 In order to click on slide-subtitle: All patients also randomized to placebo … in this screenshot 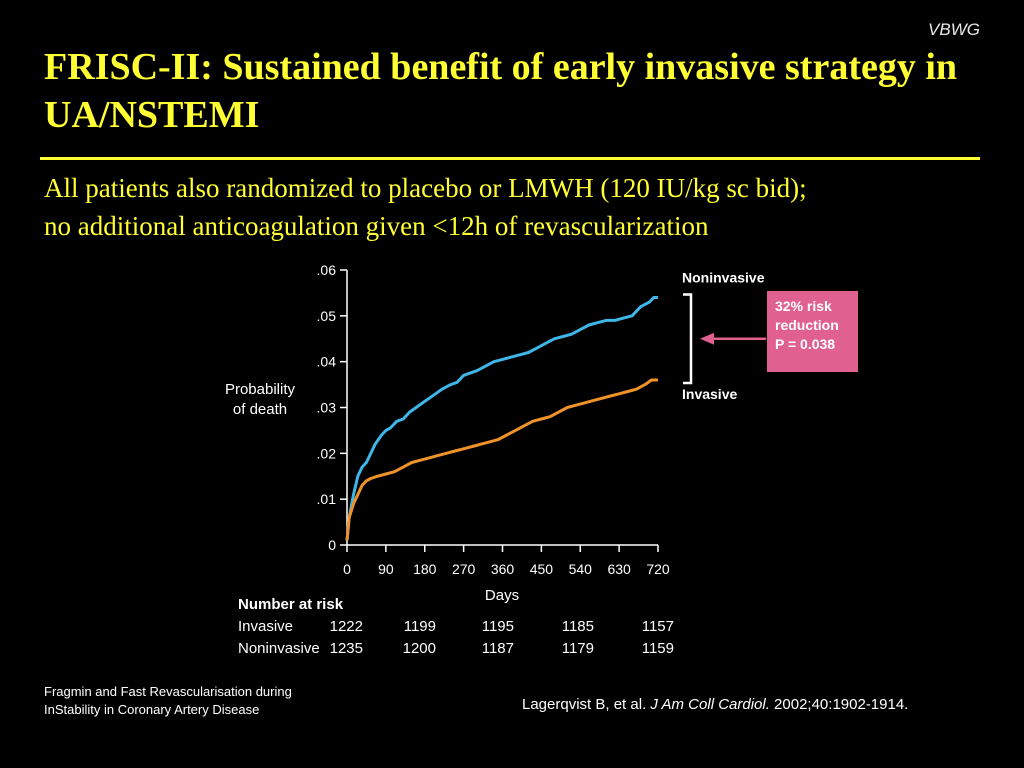, I will do `click(519, 208)`.